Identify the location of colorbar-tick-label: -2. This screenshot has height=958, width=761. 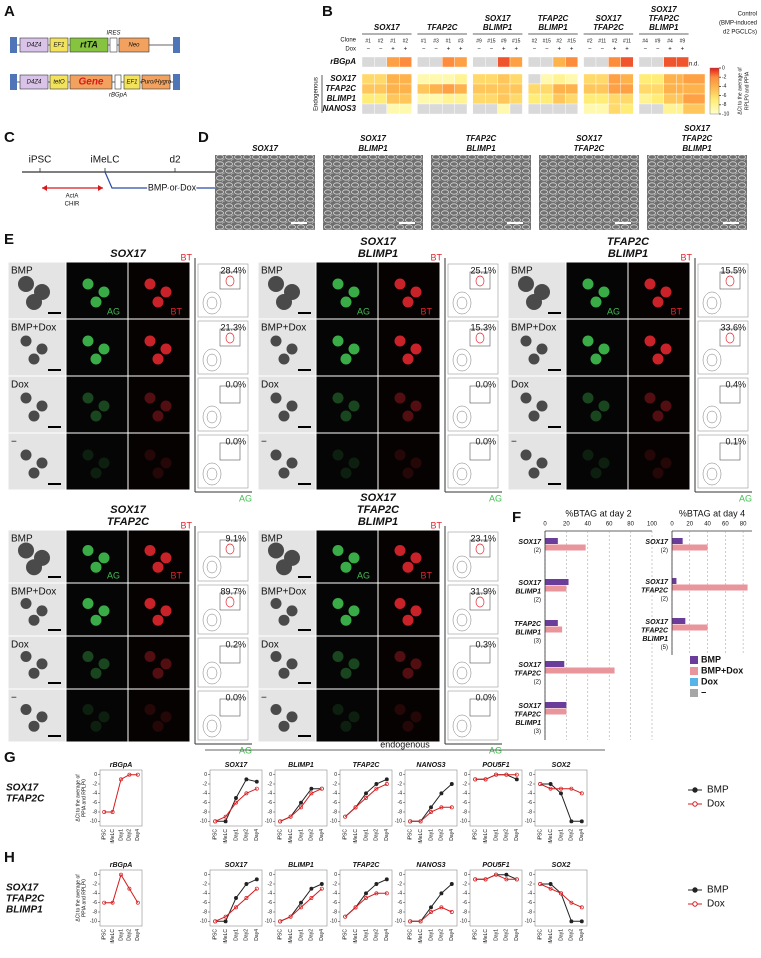
(724, 78).